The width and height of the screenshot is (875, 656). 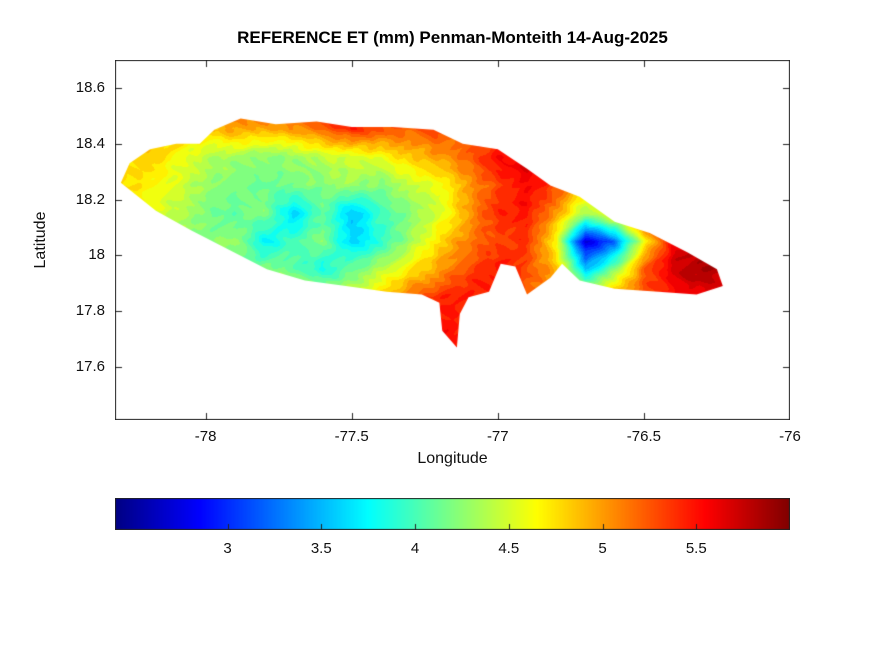 I want to click on y-tick-label: 17.8, so click(x=90, y=311).